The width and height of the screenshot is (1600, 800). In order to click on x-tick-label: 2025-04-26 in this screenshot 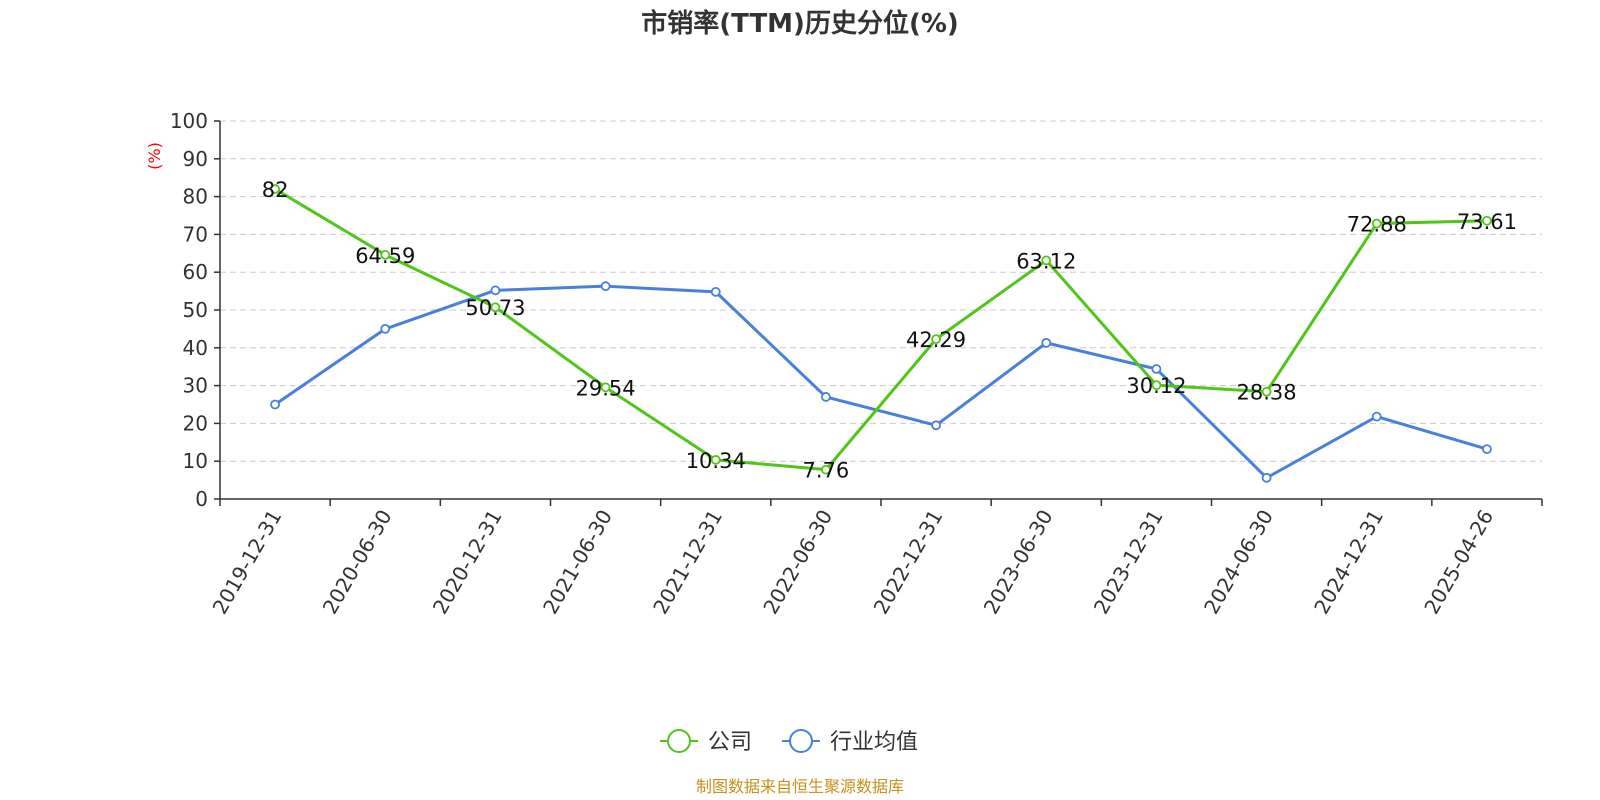, I will do `click(1458, 562)`.